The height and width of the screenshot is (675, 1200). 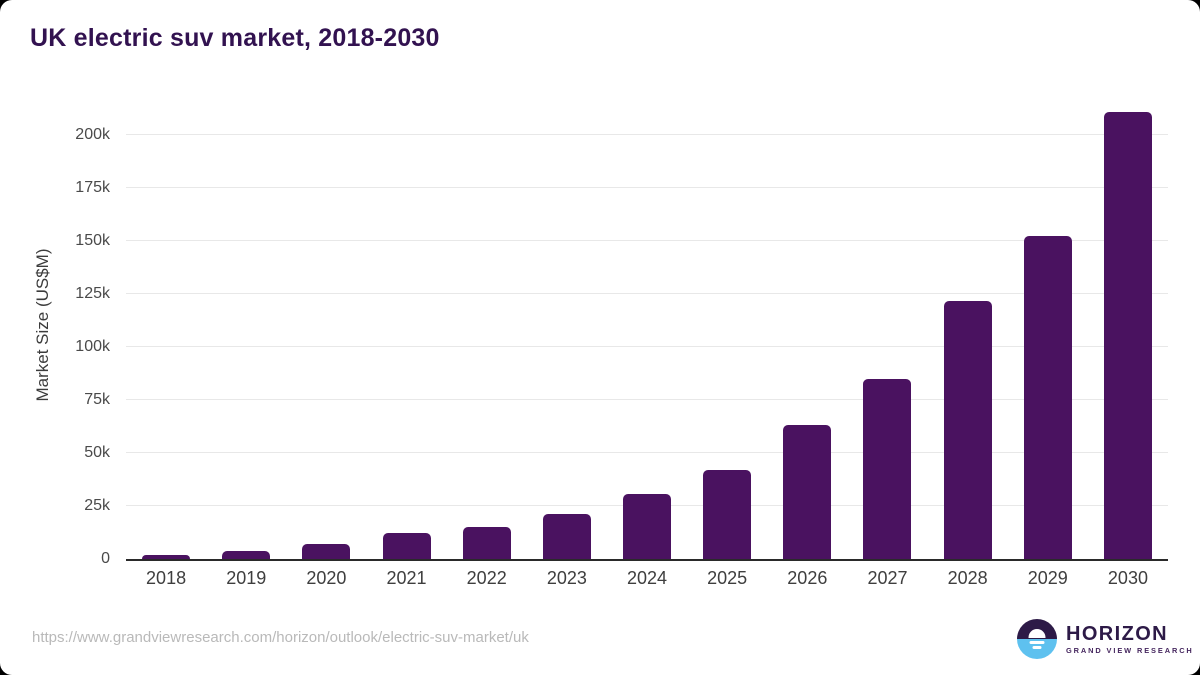 What do you see at coordinates (92, 240) in the screenshot?
I see `y-tick-150k: 150k` at bounding box center [92, 240].